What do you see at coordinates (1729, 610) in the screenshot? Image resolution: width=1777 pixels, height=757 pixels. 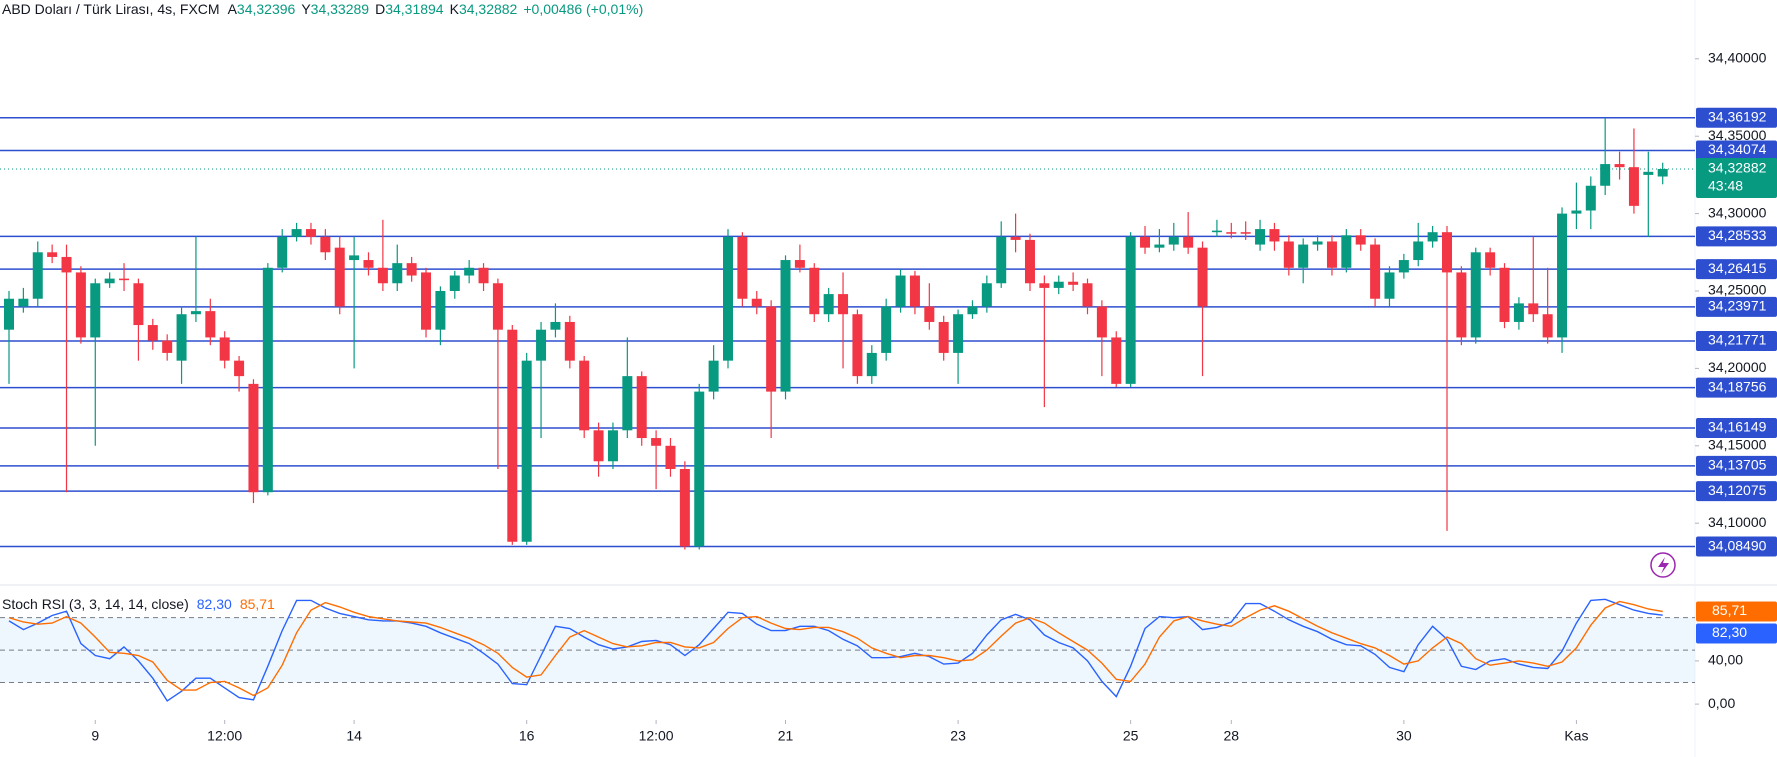 I see `stoch-value-label: 85,71` at bounding box center [1729, 610].